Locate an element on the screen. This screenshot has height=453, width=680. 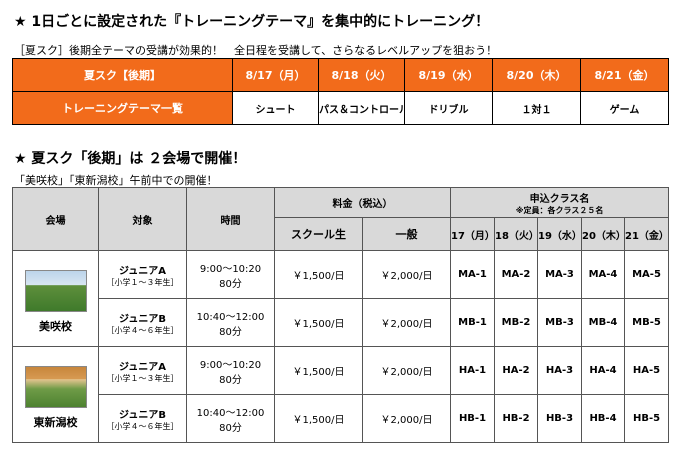
theme-name: シュート is located at coordinates (275, 108).